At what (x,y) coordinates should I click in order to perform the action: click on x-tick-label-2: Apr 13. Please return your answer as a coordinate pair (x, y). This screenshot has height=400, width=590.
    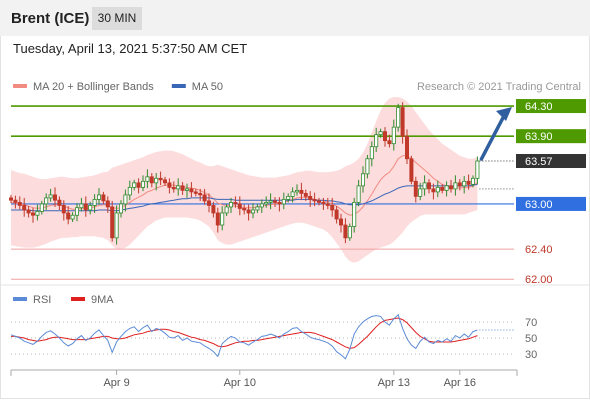
    Looking at the image, I should click on (394, 383).